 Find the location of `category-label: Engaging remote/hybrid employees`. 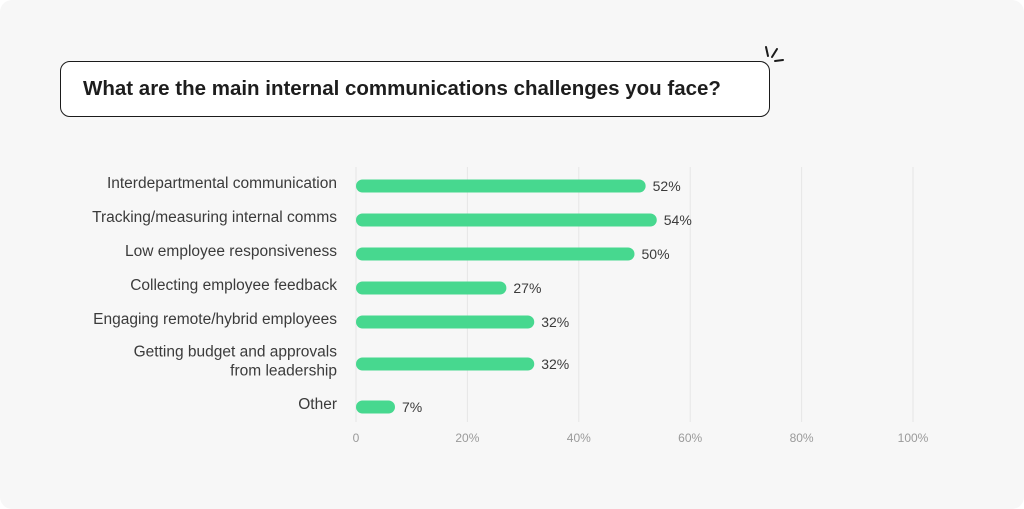

category-label: Engaging remote/hybrid employees is located at coordinates (215, 319).